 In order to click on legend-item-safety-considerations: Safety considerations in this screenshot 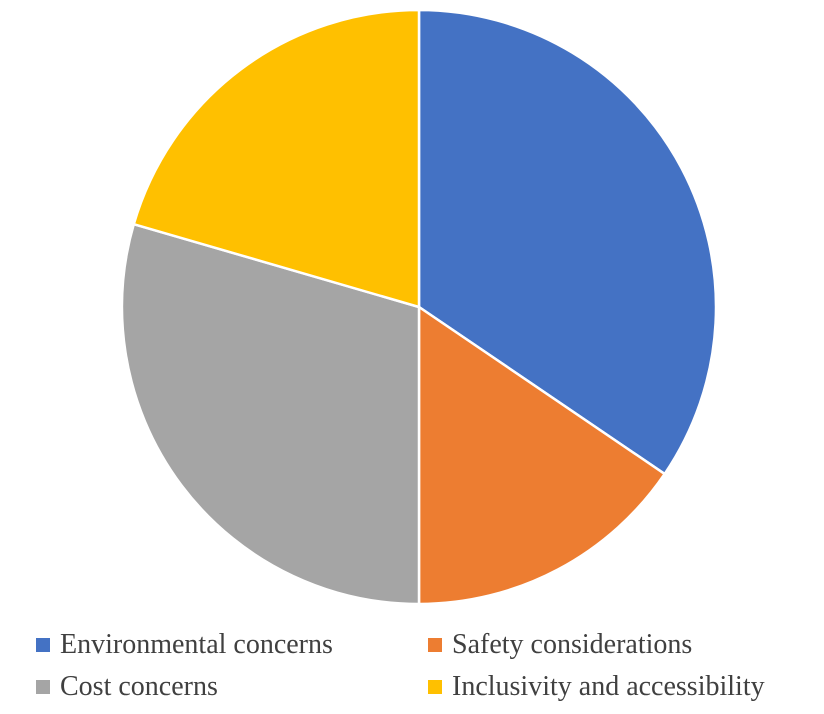, I will do `click(618, 645)`.